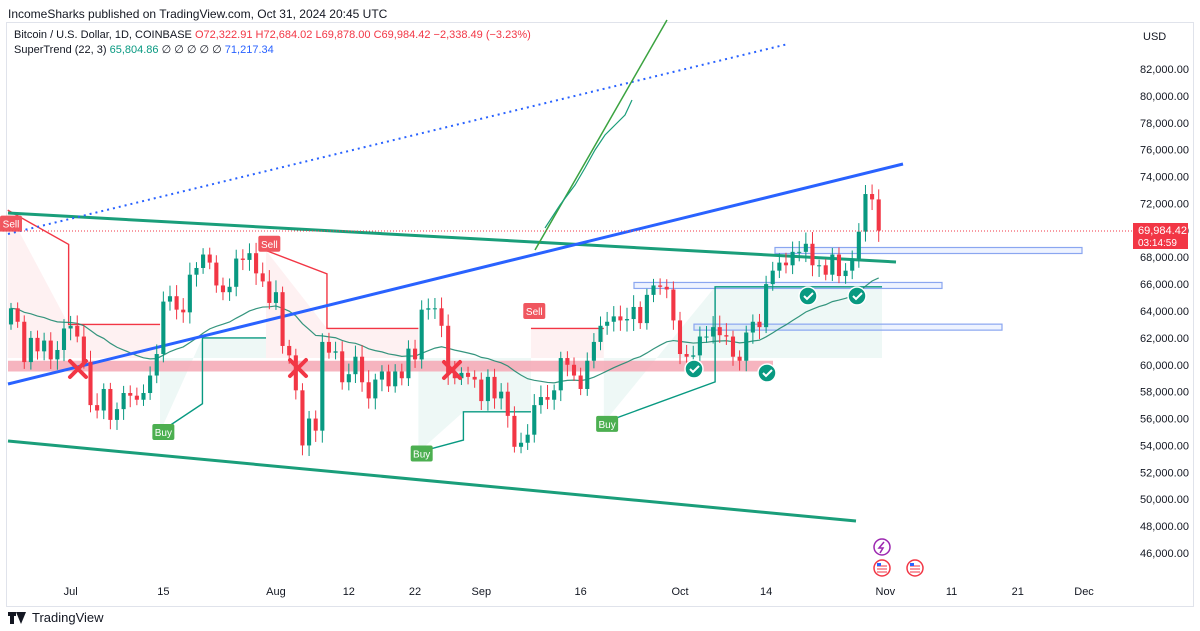 The width and height of the screenshot is (1200, 631). I want to click on x-tick-label: 11, so click(951, 592).